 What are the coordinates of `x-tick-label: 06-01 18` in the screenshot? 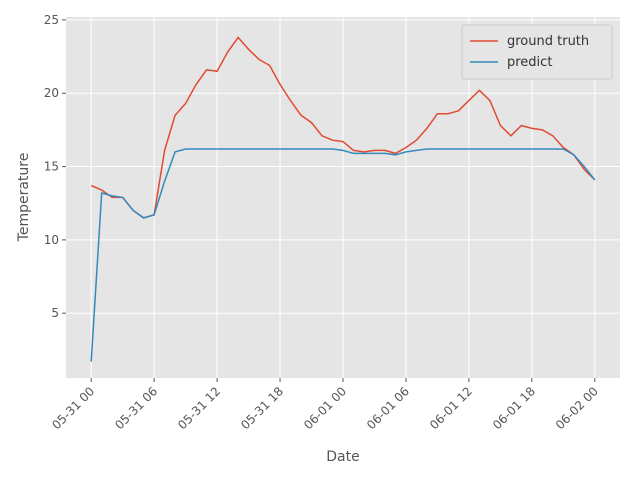 It's located at (514, 408).